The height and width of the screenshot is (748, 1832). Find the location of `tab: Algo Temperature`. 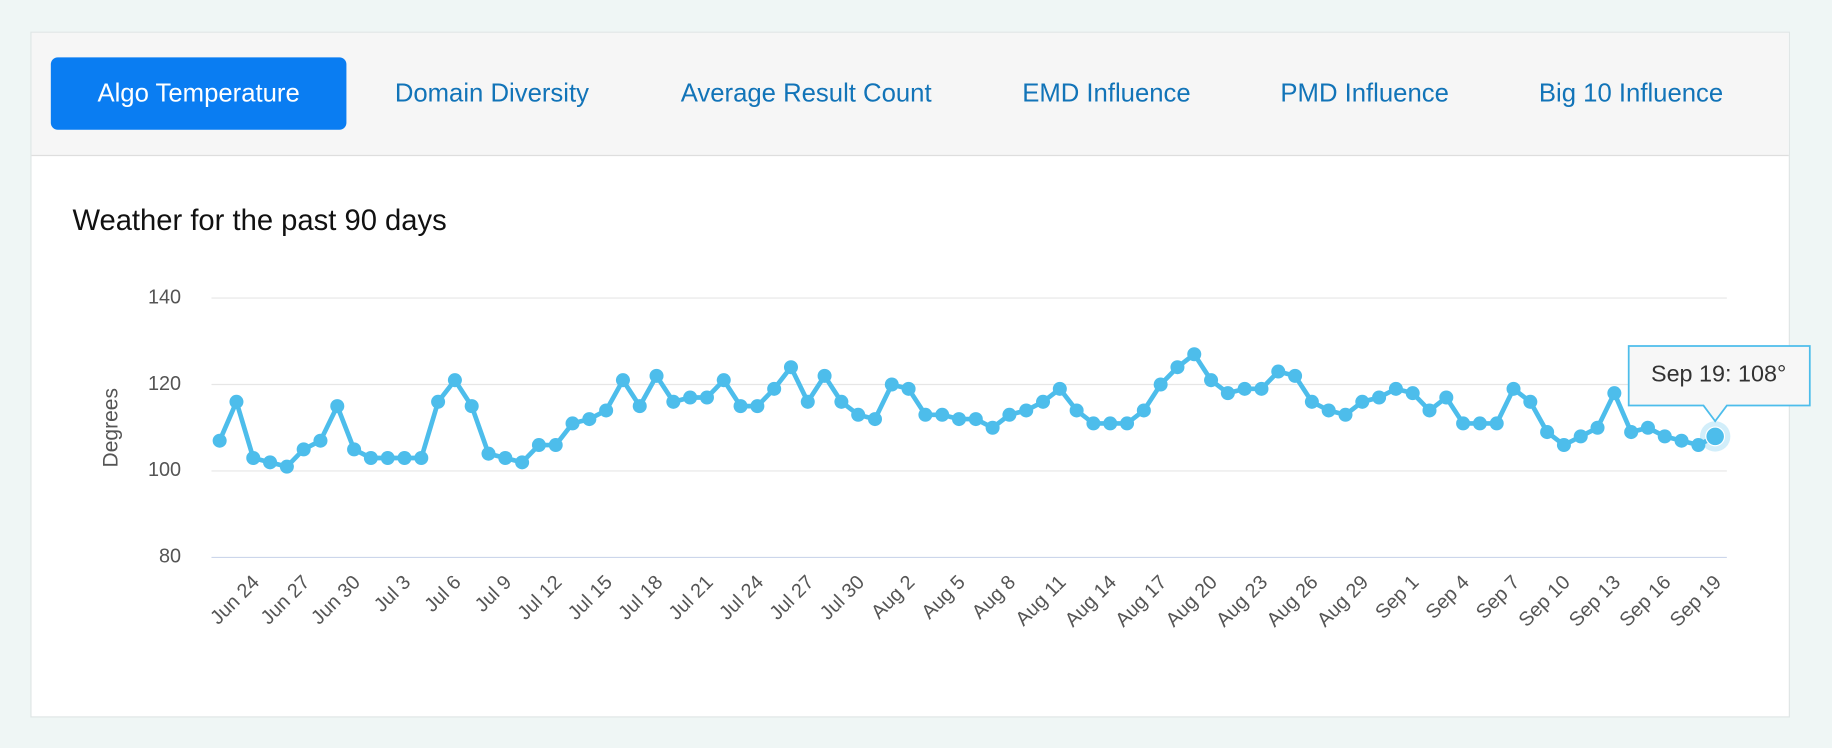

tab: Algo Temperature is located at coordinates (198, 94).